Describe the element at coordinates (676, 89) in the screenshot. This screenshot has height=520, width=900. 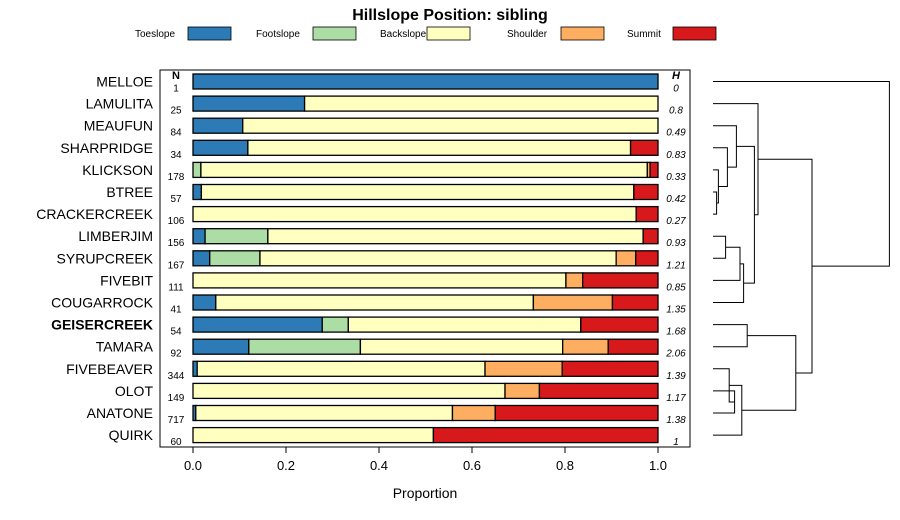
I see `h-value: 0` at that location.